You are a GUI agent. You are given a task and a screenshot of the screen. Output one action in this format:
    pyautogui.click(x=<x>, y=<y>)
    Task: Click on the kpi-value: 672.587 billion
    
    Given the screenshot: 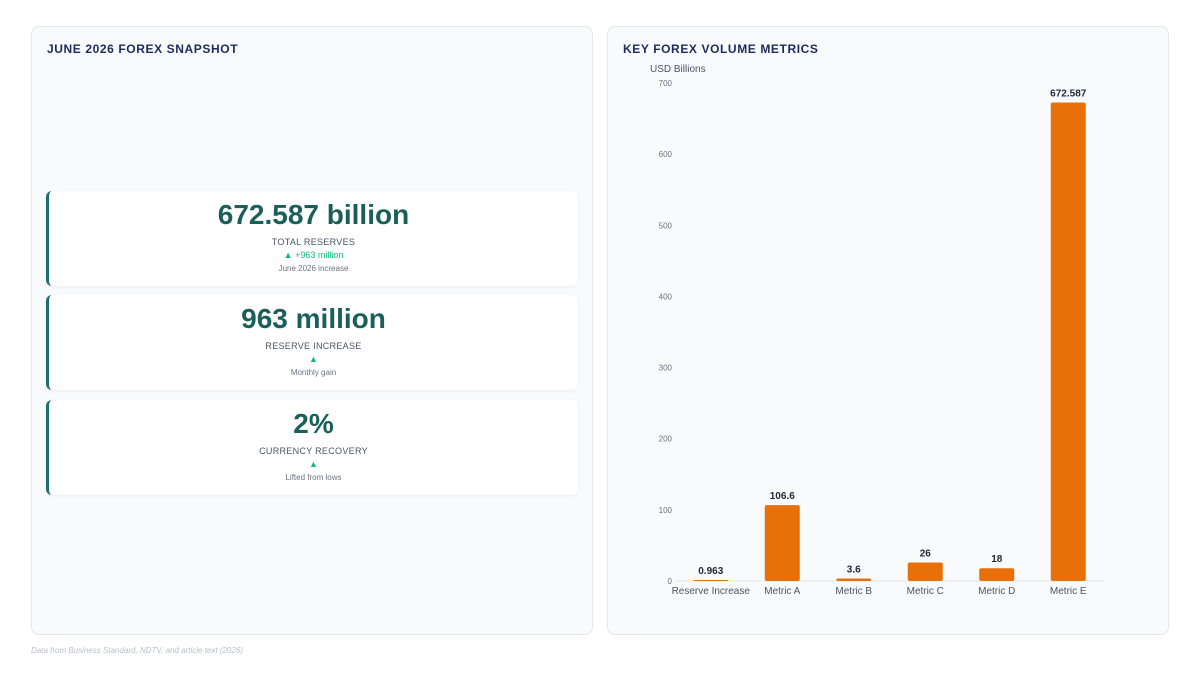 What is the action you would take?
    pyautogui.click(x=313, y=214)
    